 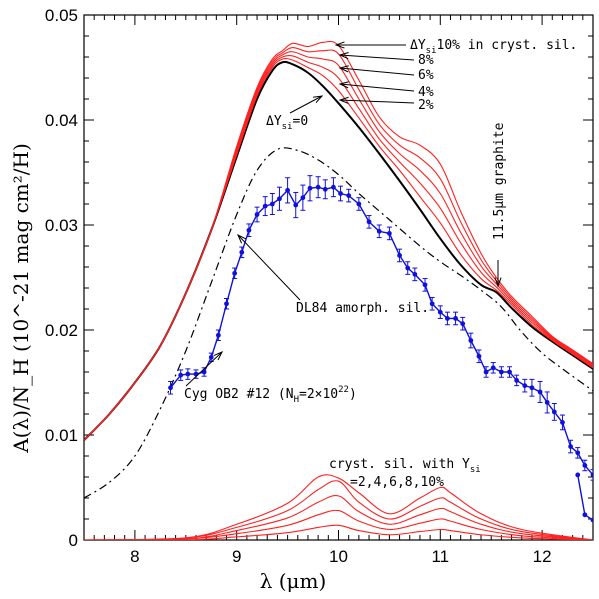 What do you see at coordinates (241, 238) in the screenshot?
I see `arrow-dl84-head` at bounding box center [241, 238].